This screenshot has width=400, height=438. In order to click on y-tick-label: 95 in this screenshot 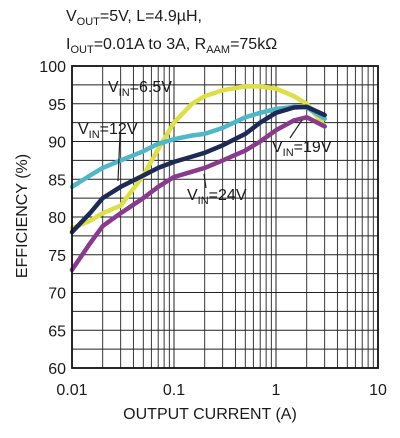, I will do `click(57, 105)`.